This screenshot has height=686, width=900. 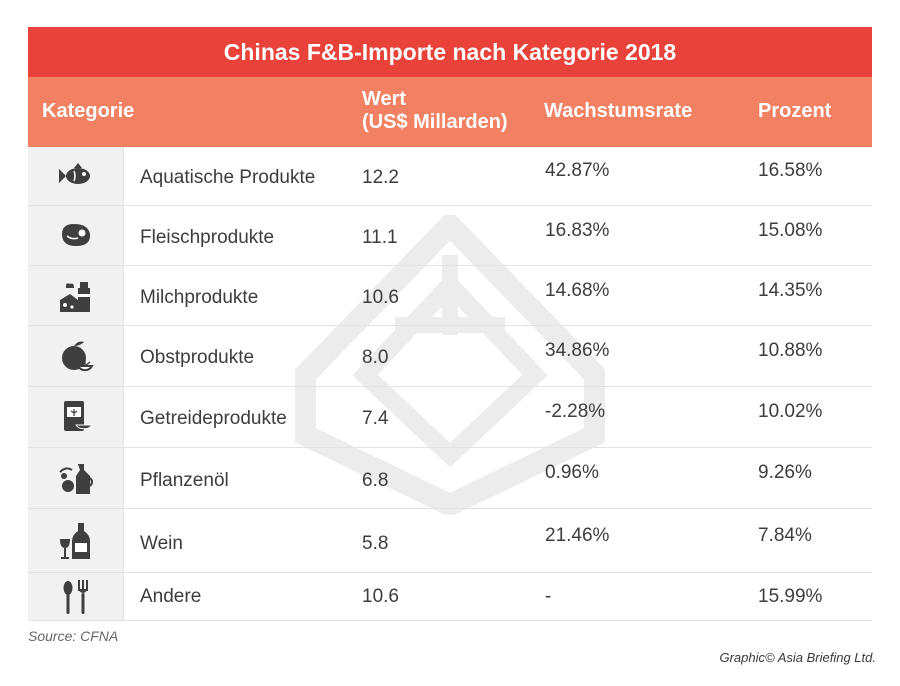 I want to click on header-wert: Wert (US$ Millarden), so click(x=435, y=111).